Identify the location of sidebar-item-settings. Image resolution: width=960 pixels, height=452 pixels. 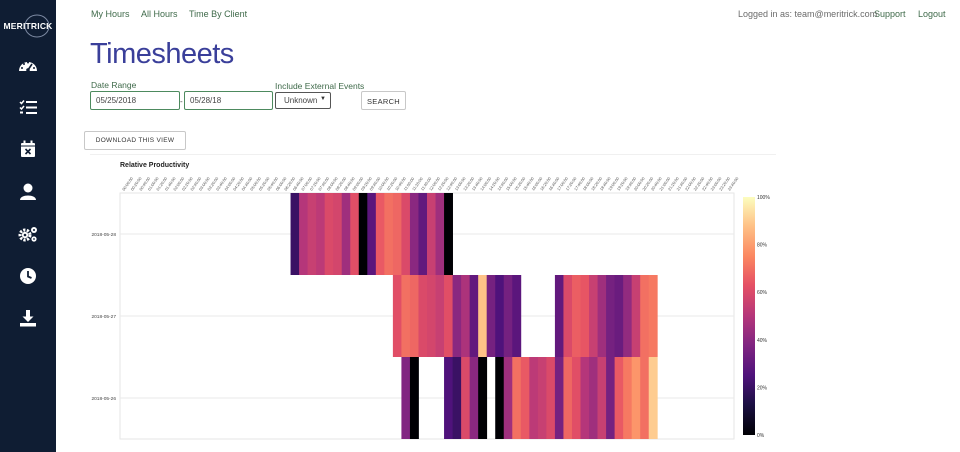
(28, 234).